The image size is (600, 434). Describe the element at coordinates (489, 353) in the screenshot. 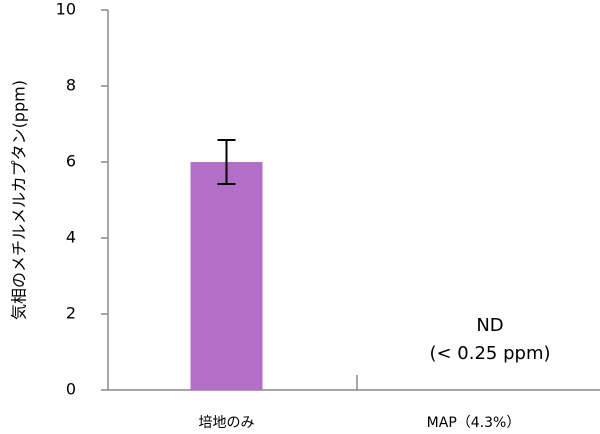

I see `annotation: (< 0.25 ppm)` at that location.